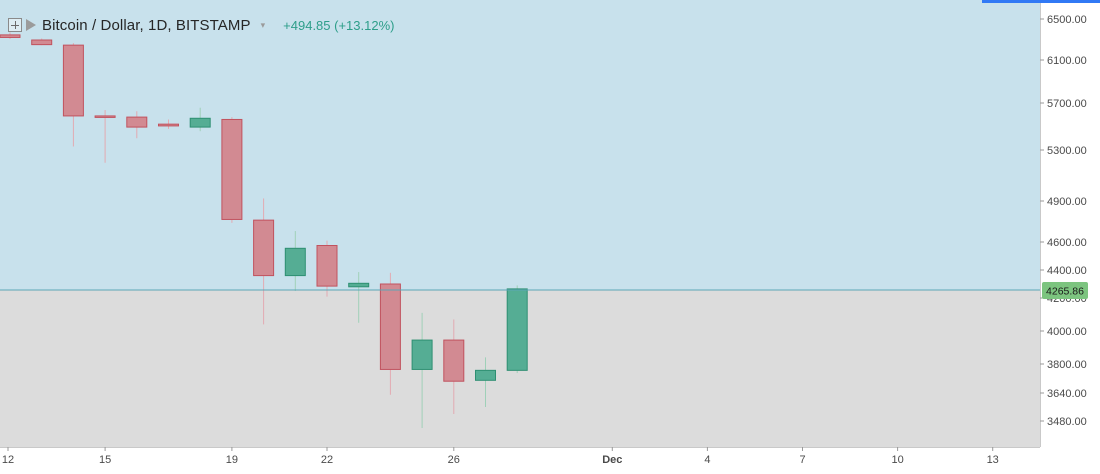 This screenshot has height=474, width=1100. I want to click on time-tick-label: 7, so click(802, 460).